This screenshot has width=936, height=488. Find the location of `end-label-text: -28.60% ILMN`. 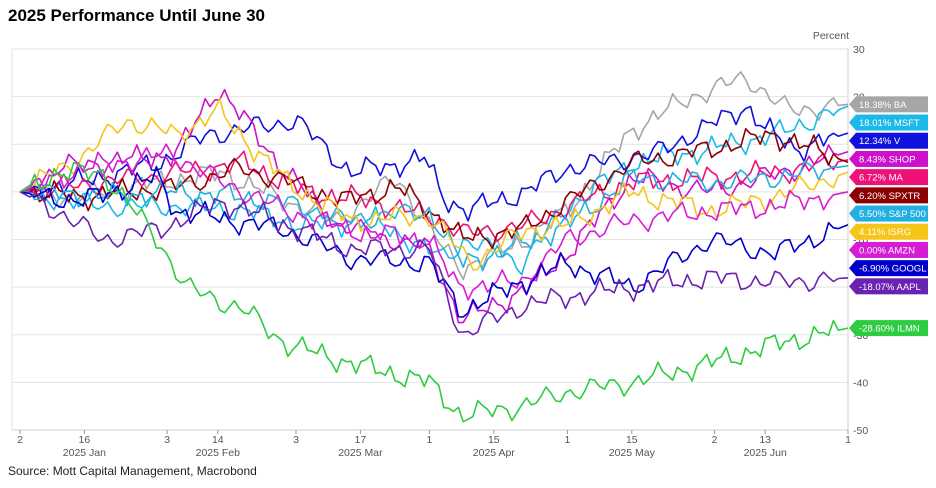

end-label-text: -28.60% ILMN is located at coordinates (889, 329).